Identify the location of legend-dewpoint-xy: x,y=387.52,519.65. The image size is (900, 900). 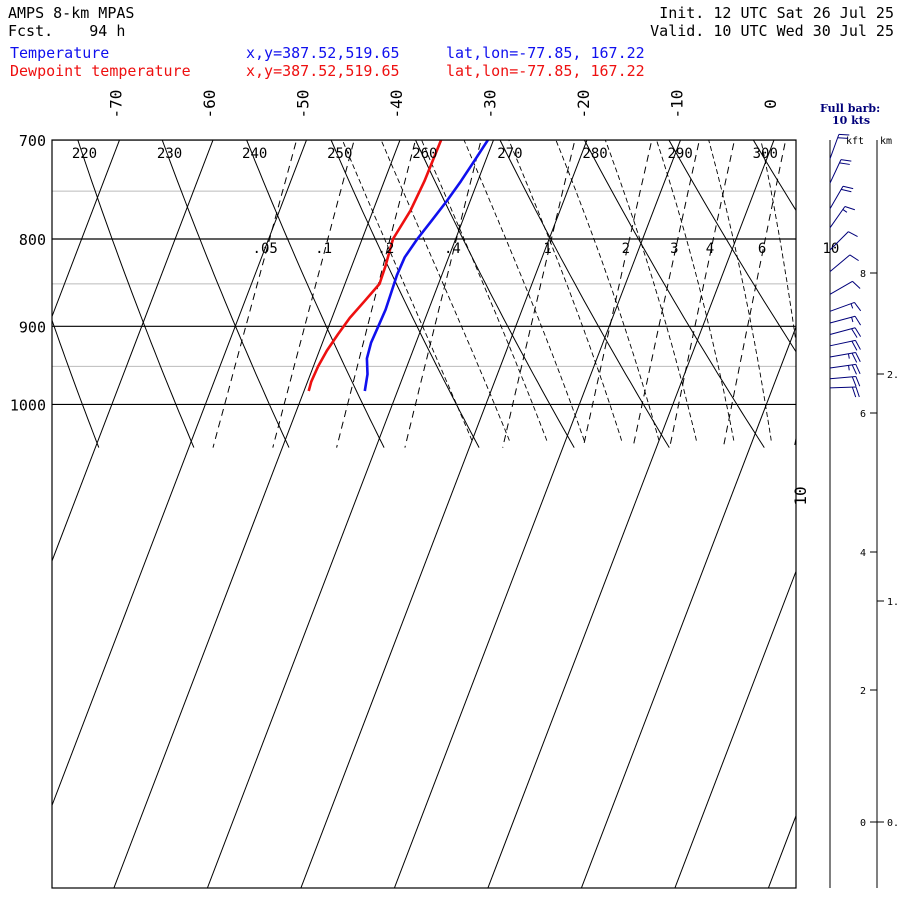
(323, 71).